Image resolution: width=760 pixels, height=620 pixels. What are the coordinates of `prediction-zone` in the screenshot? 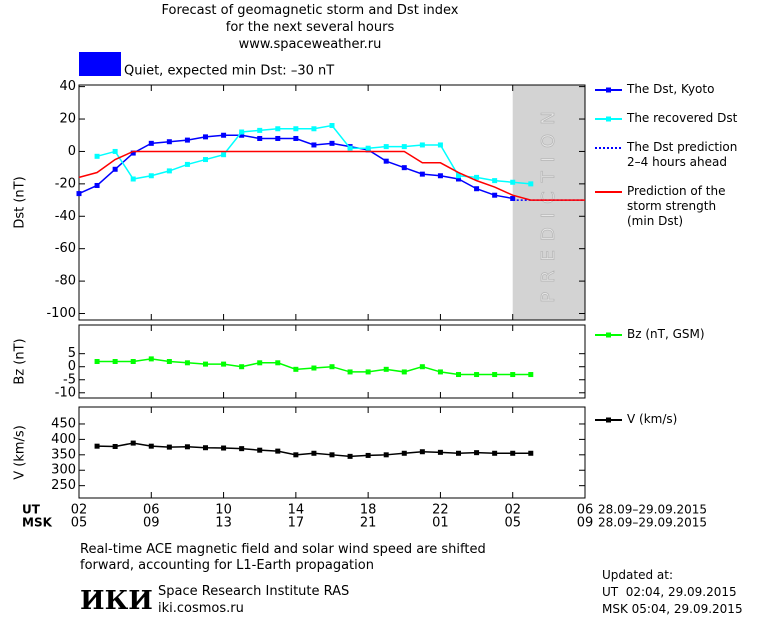 It's located at (548, 202).